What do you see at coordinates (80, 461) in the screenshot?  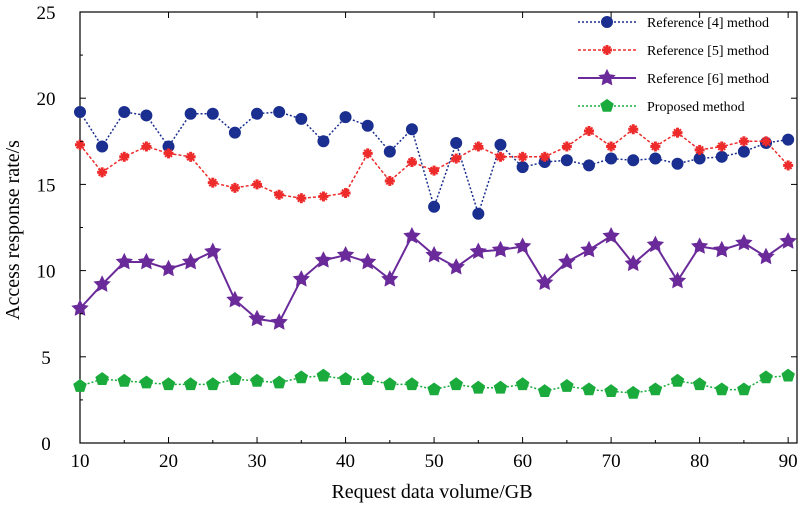 I see `x-tick-label: 10` at bounding box center [80, 461].